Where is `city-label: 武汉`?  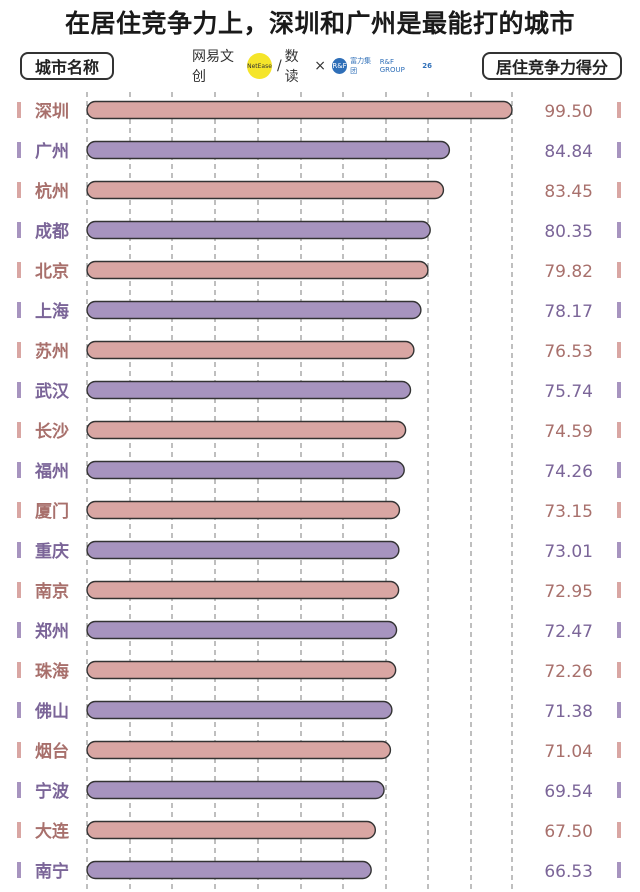
city-label: 武汉 is located at coordinates (52, 391).